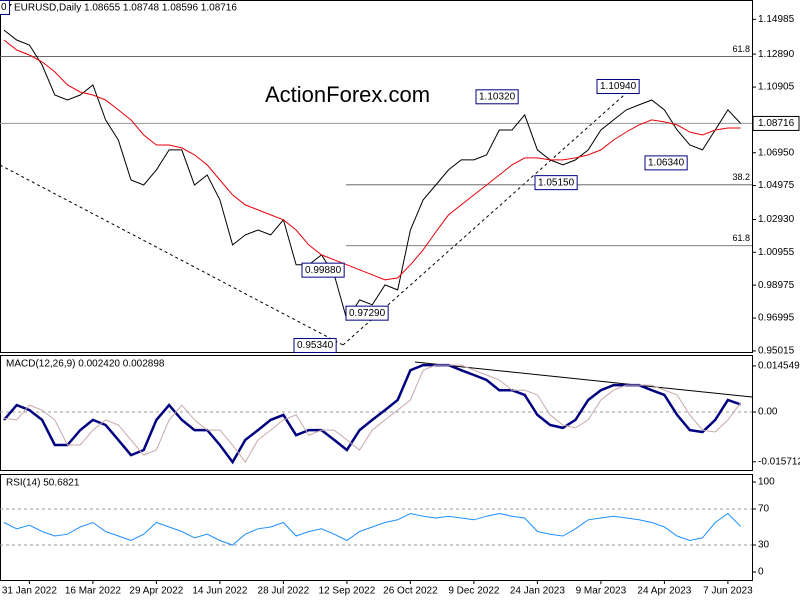  Describe the element at coordinates (347, 94) in the screenshot. I see `watermark: ActionForex.com` at that location.